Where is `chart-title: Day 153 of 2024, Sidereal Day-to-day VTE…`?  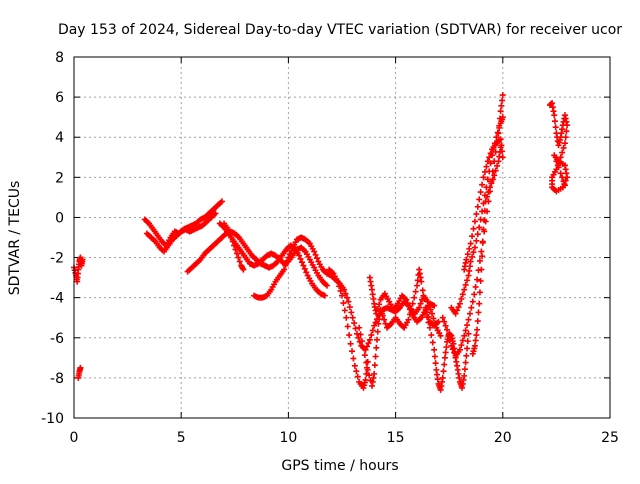
chart-title: Day 153 of 2024, Sidereal Day-to-day VTE… is located at coordinates (340, 30).